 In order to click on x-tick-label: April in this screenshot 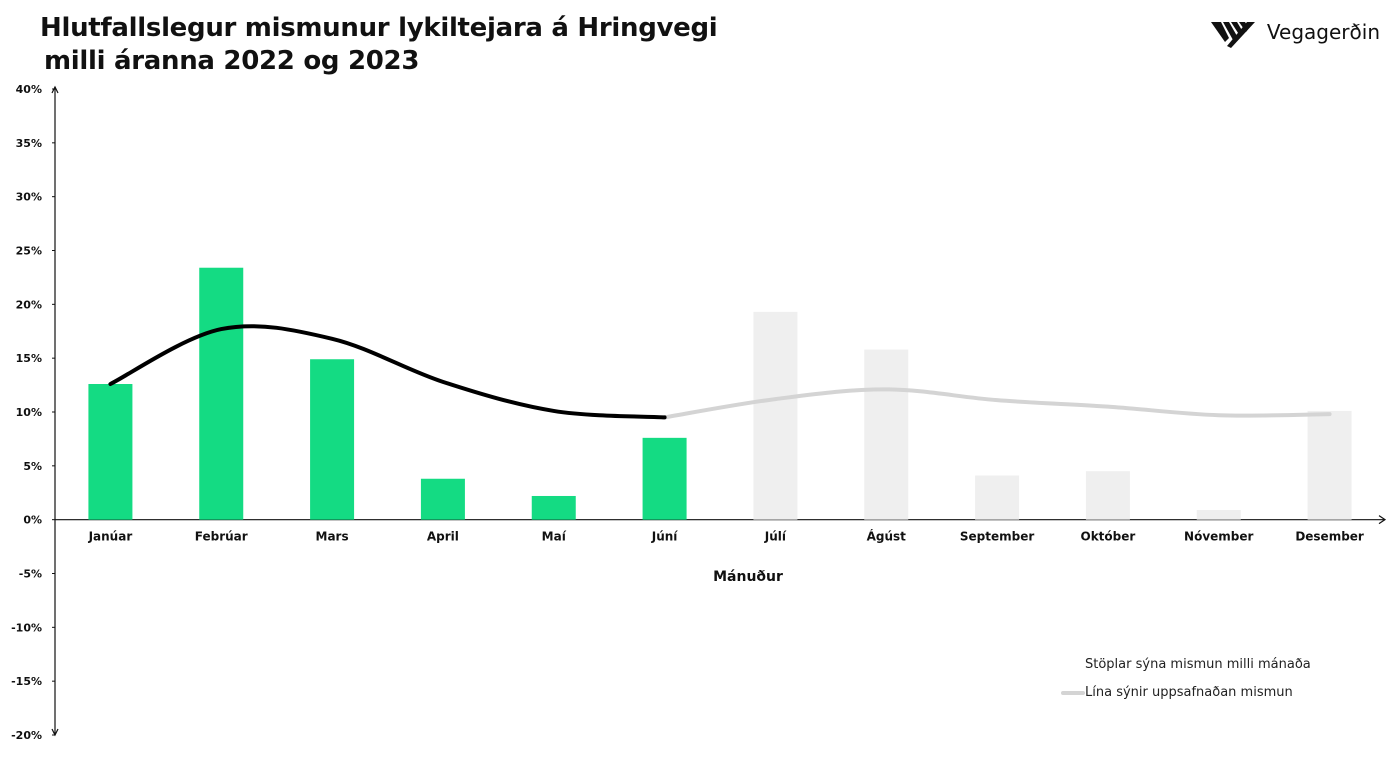, I will do `click(443, 537)`.